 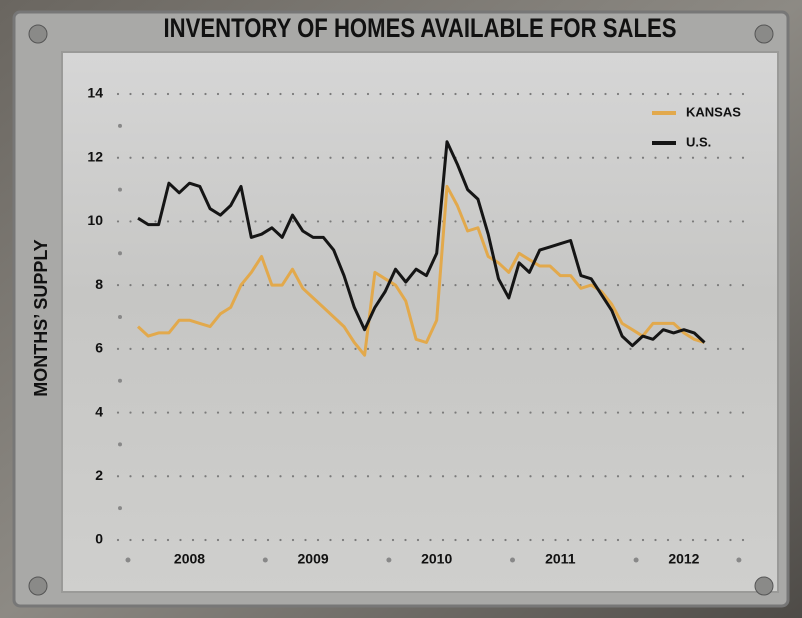 What do you see at coordinates (420, 29) in the screenshot?
I see `chart-title: INVENTORY OF HOMES AVAILABLE FOR SALES` at bounding box center [420, 29].